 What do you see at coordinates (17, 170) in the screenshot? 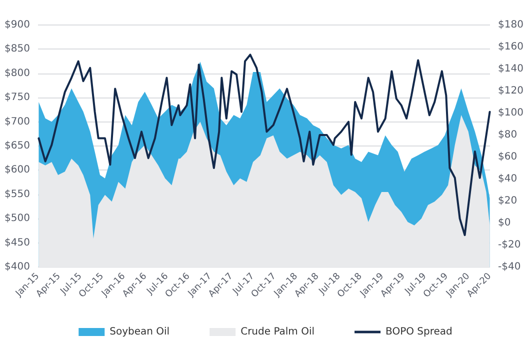
I see `y-tick-label: $600` at bounding box center [17, 170].